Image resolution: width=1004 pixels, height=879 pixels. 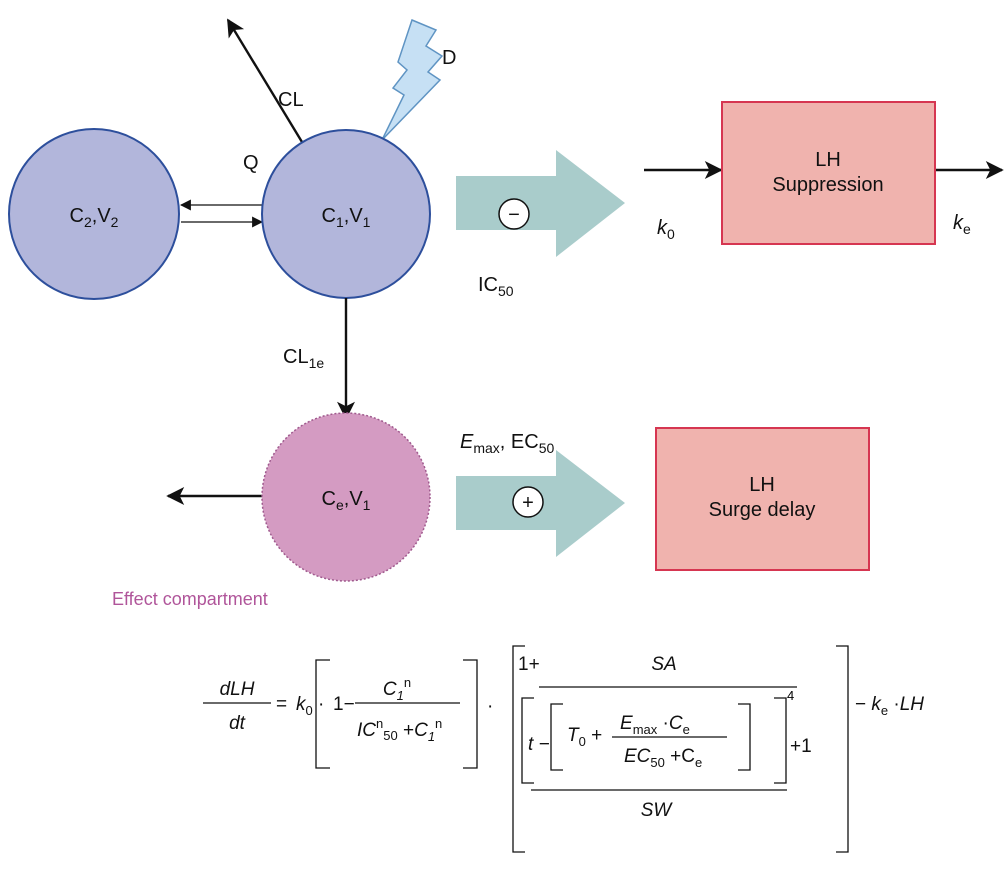 I want to click on eq-dt: dt, so click(x=237, y=723).